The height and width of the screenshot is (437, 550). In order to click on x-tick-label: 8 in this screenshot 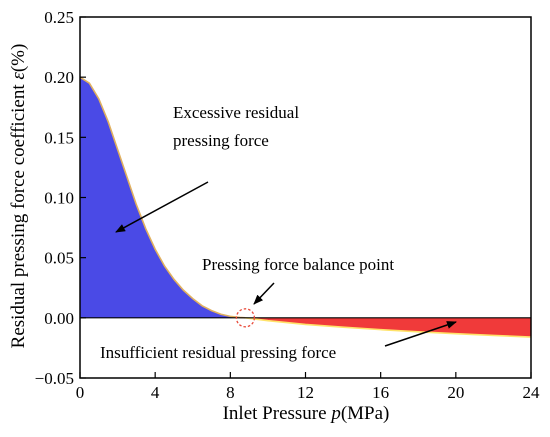, I will do `click(230, 392)`.